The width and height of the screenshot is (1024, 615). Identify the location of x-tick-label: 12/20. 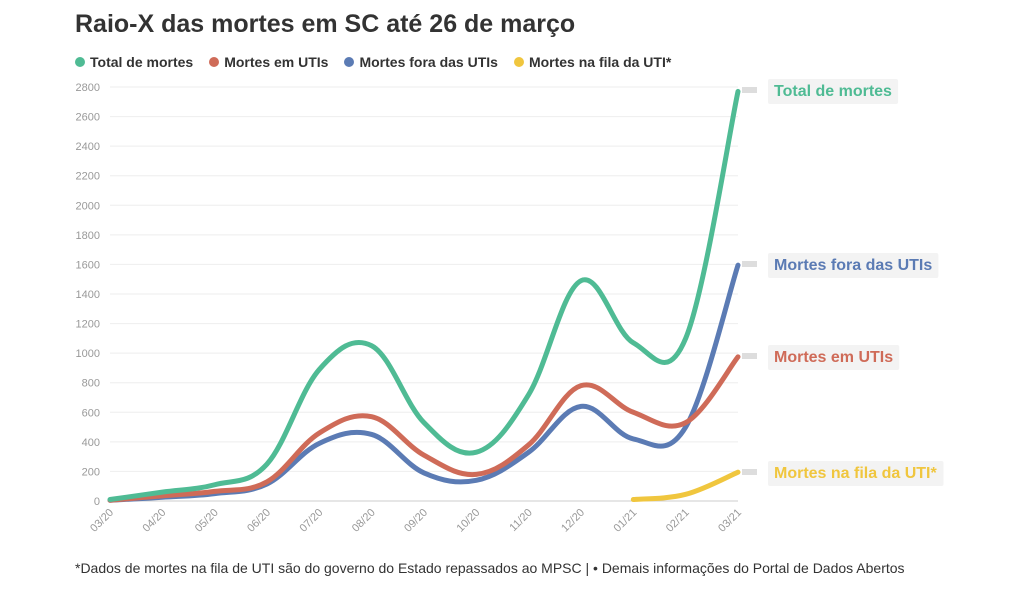
(573, 521).